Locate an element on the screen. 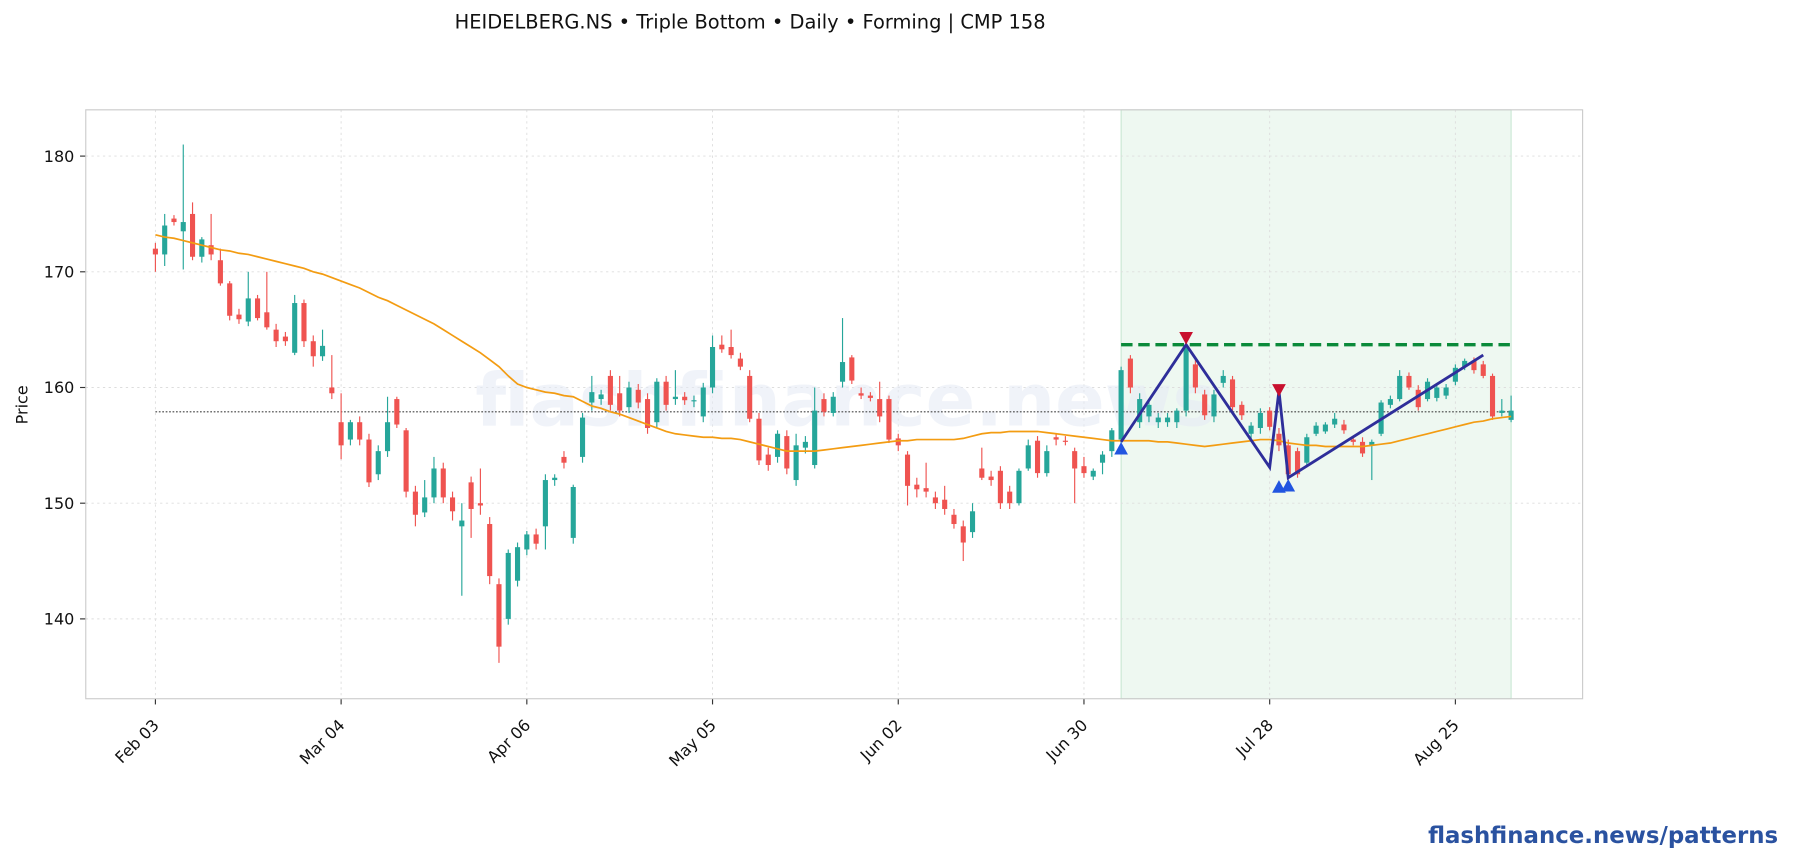 This screenshot has width=1793, height=860. y-tick-label: 150 is located at coordinates (59, 503).